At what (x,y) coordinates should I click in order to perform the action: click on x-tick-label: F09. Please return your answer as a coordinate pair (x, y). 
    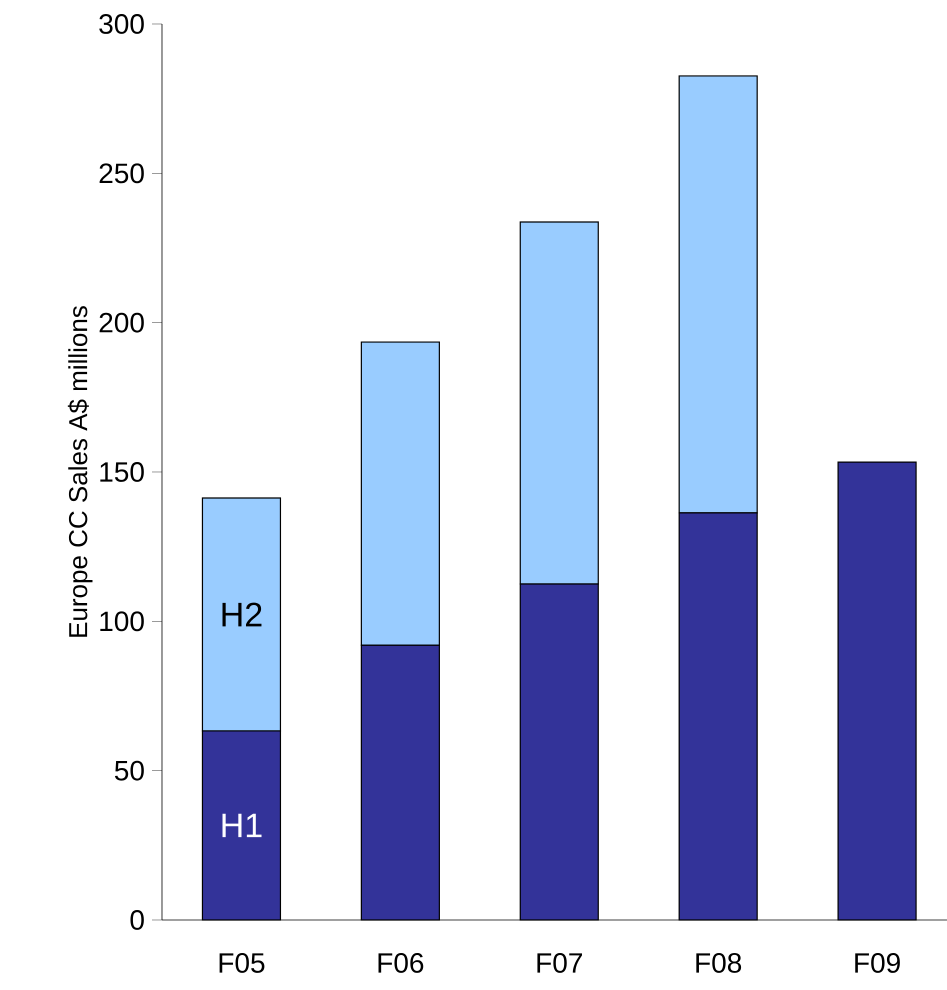
    Looking at the image, I should click on (877, 963).